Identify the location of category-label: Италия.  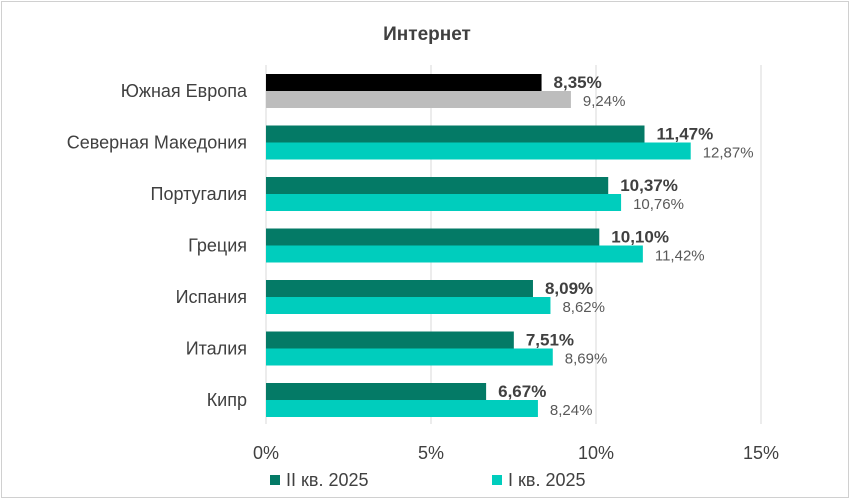
(216, 349).